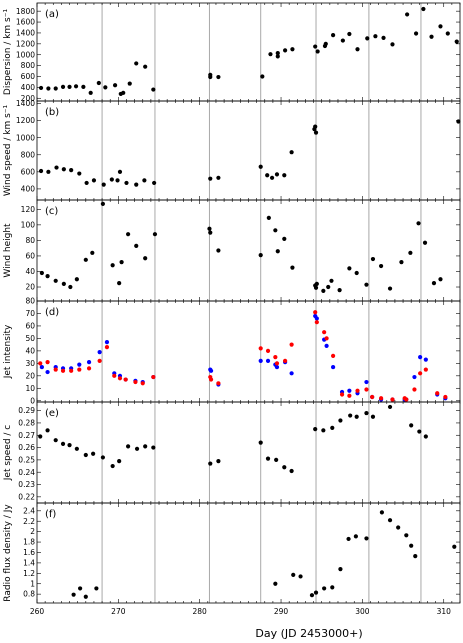 The height and width of the screenshot is (643, 463). What do you see at coordinates (26, 447) in the screenshot?
I see `y-tick-label: 0.26` at bounding box center [26, 447].